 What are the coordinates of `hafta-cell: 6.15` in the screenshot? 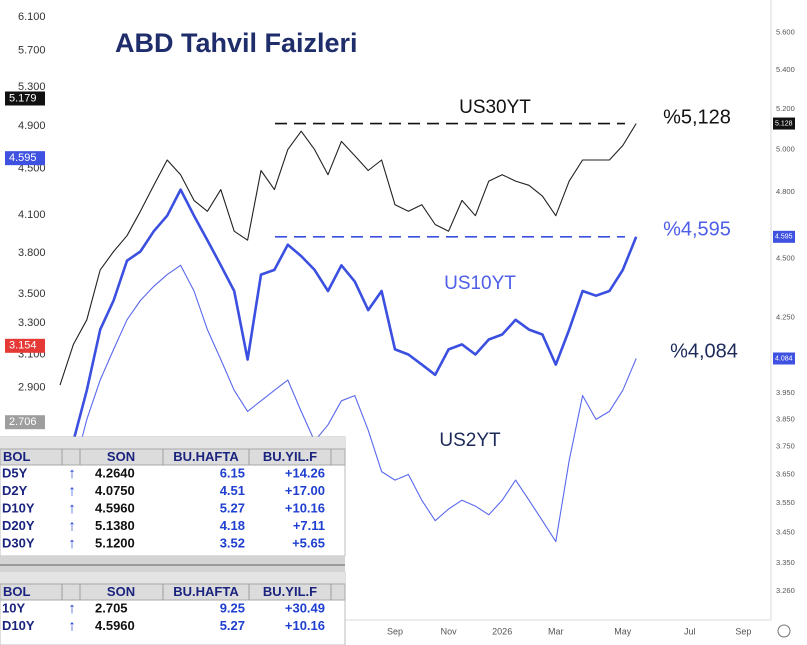 It's located at (232, 472).